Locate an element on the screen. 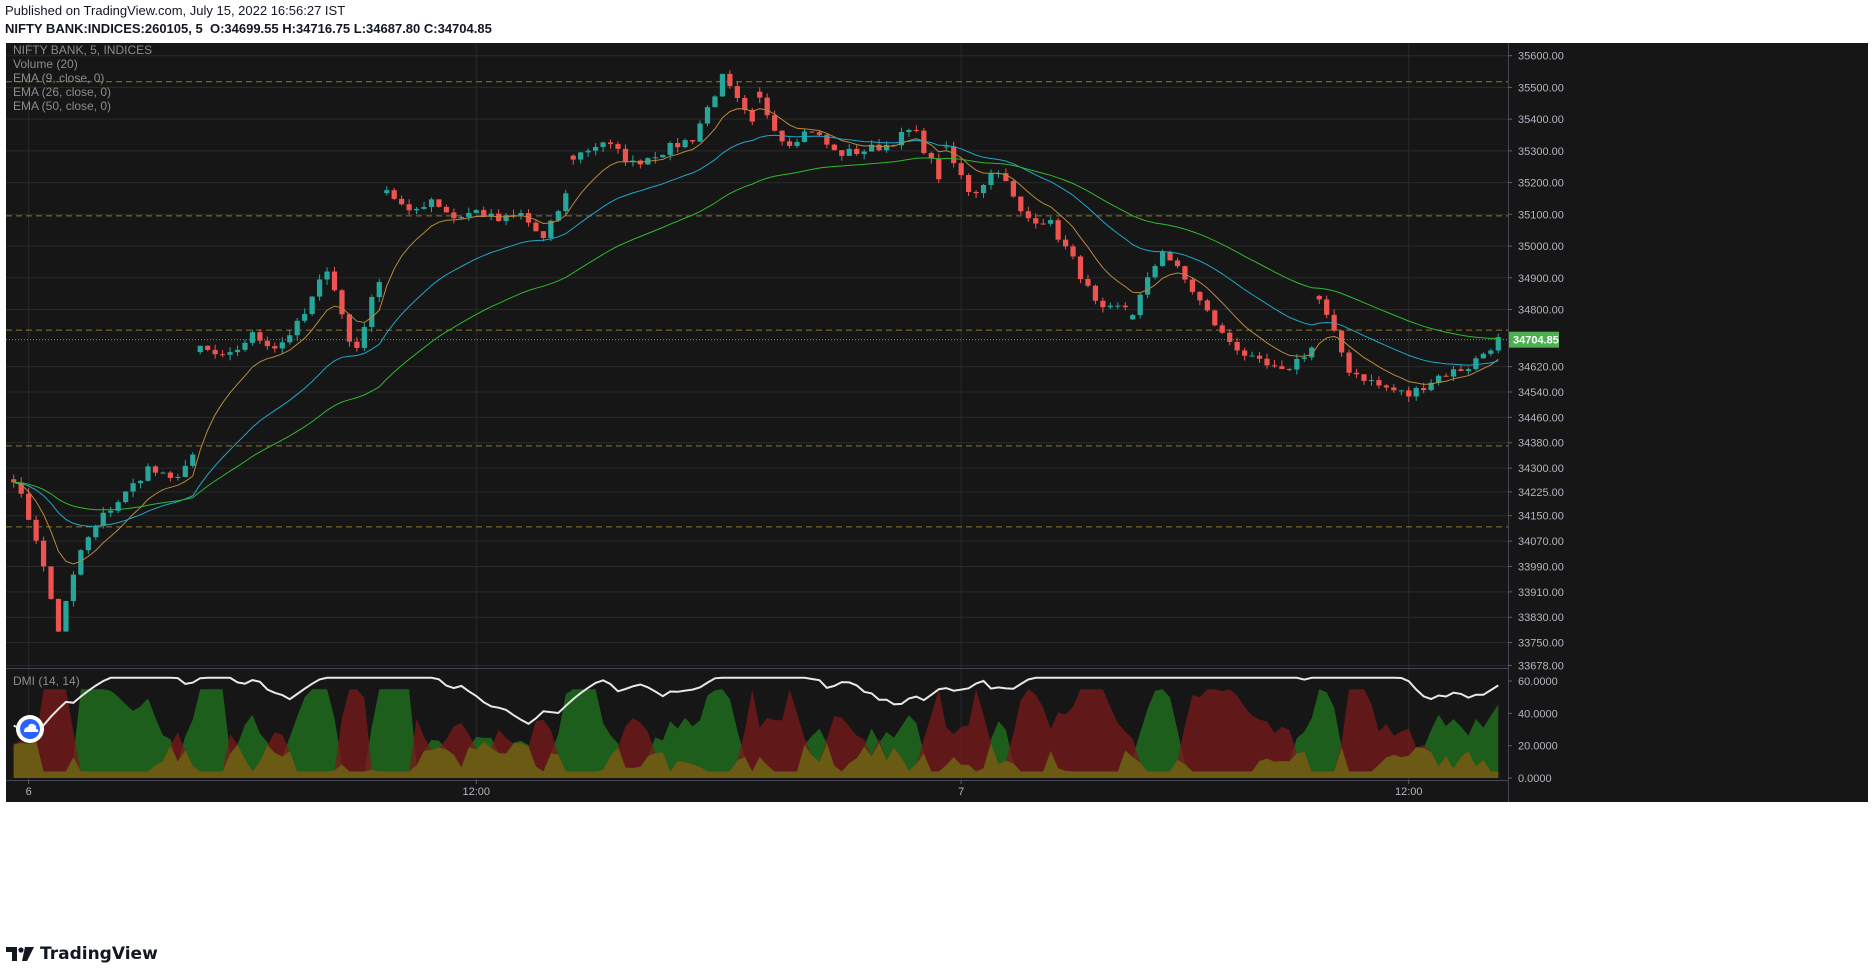  price-tick-label: 35600.00 is located at coordinates (1541, 57).